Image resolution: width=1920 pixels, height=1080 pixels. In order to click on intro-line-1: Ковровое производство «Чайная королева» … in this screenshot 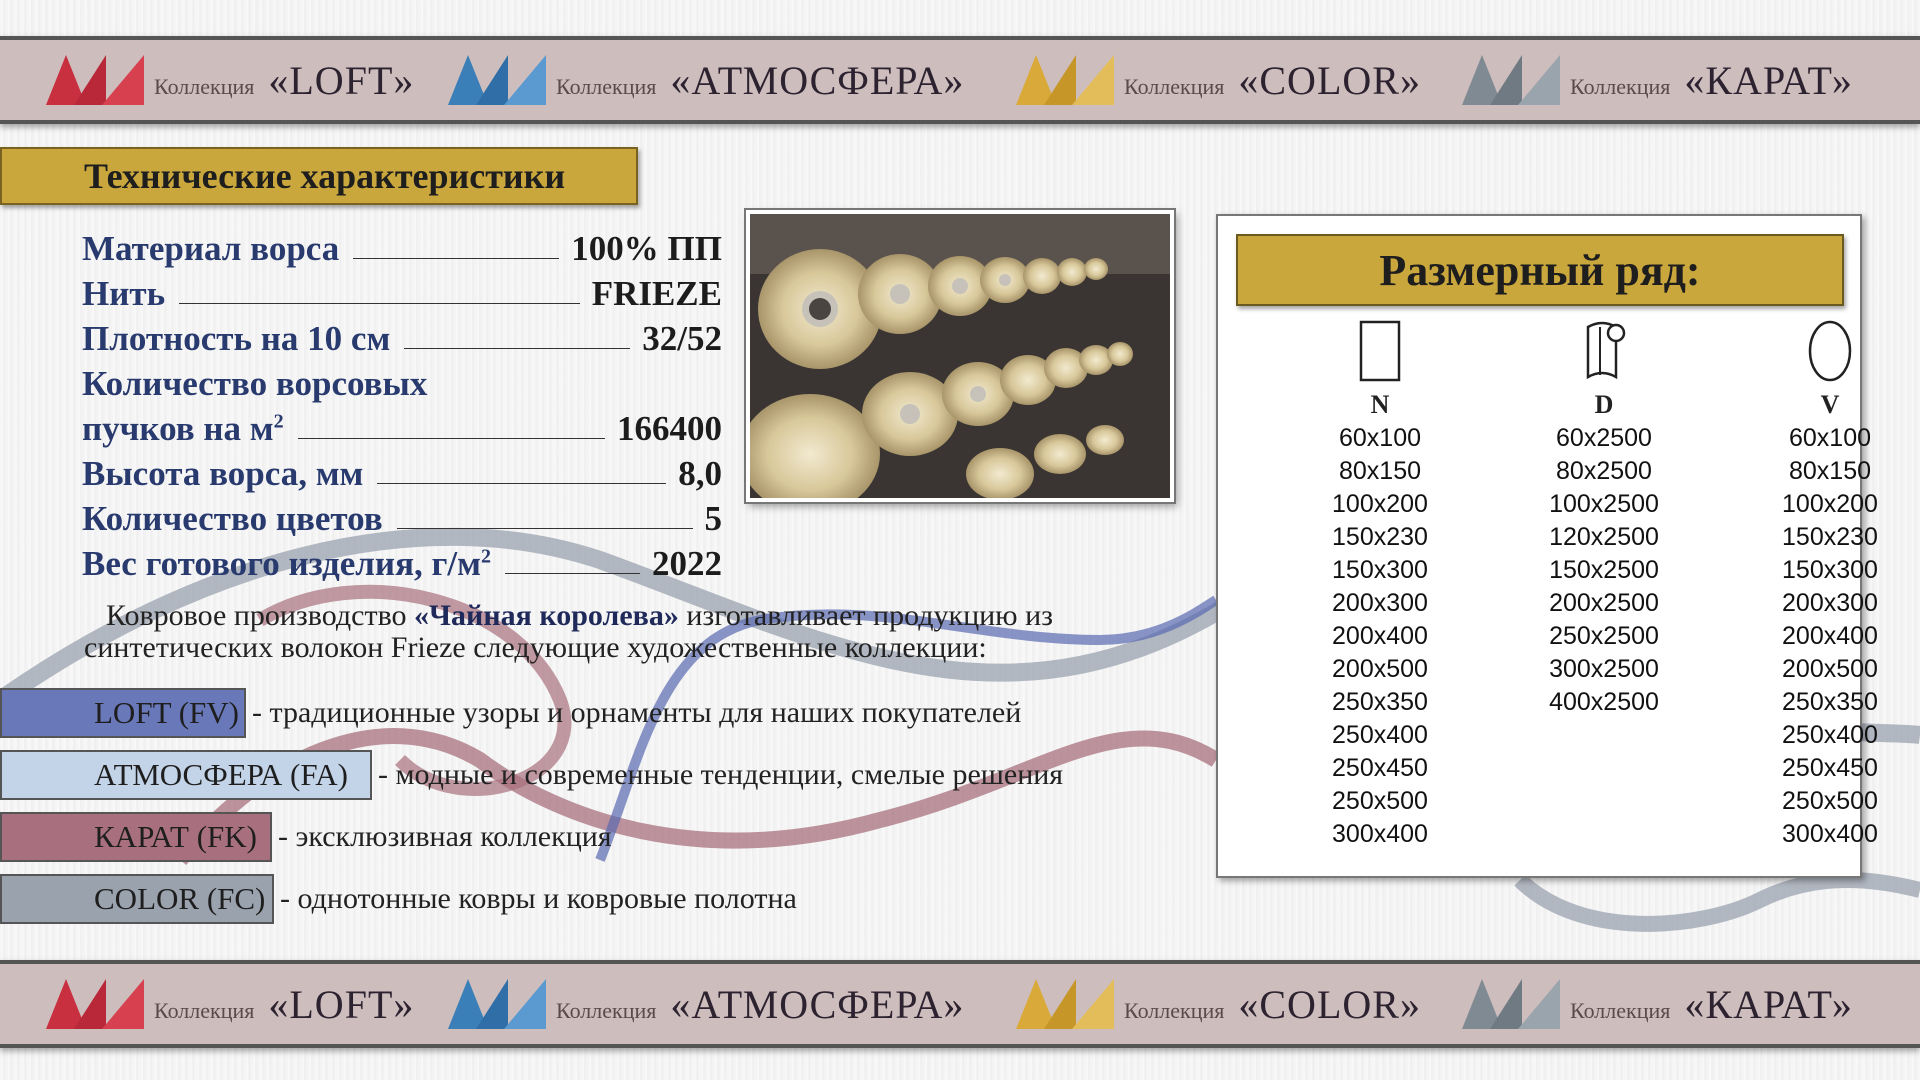, I will do `click(644, 616)`.